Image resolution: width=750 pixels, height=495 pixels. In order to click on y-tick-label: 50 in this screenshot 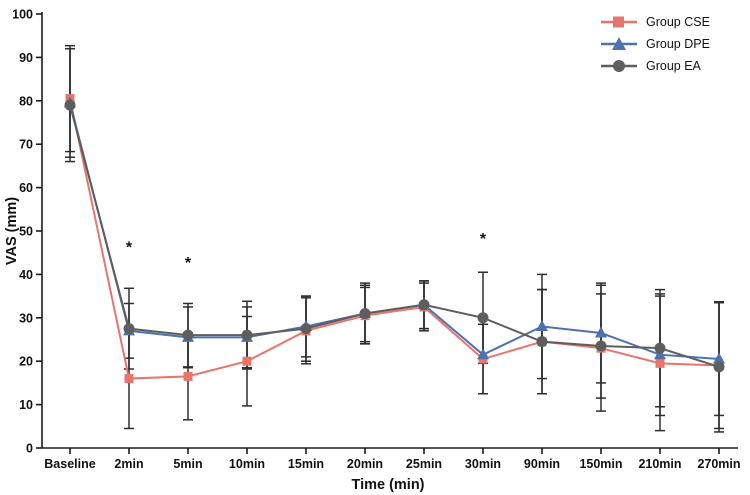, I will do `click(26, 232)`.